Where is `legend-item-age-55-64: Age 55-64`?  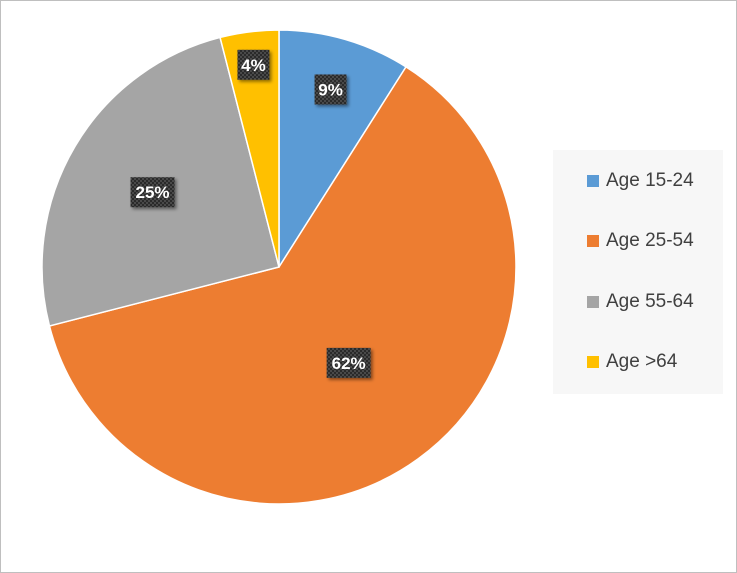 legend-item-age-55-64: Age 55-64 is located at coordinates (640, 302).